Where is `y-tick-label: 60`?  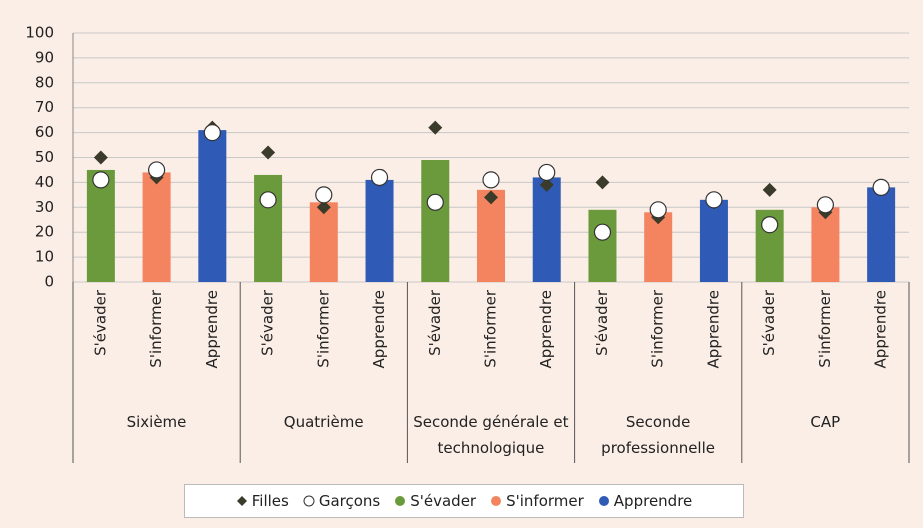 y-tick-label: 60 is located at coordinates (44, 132).